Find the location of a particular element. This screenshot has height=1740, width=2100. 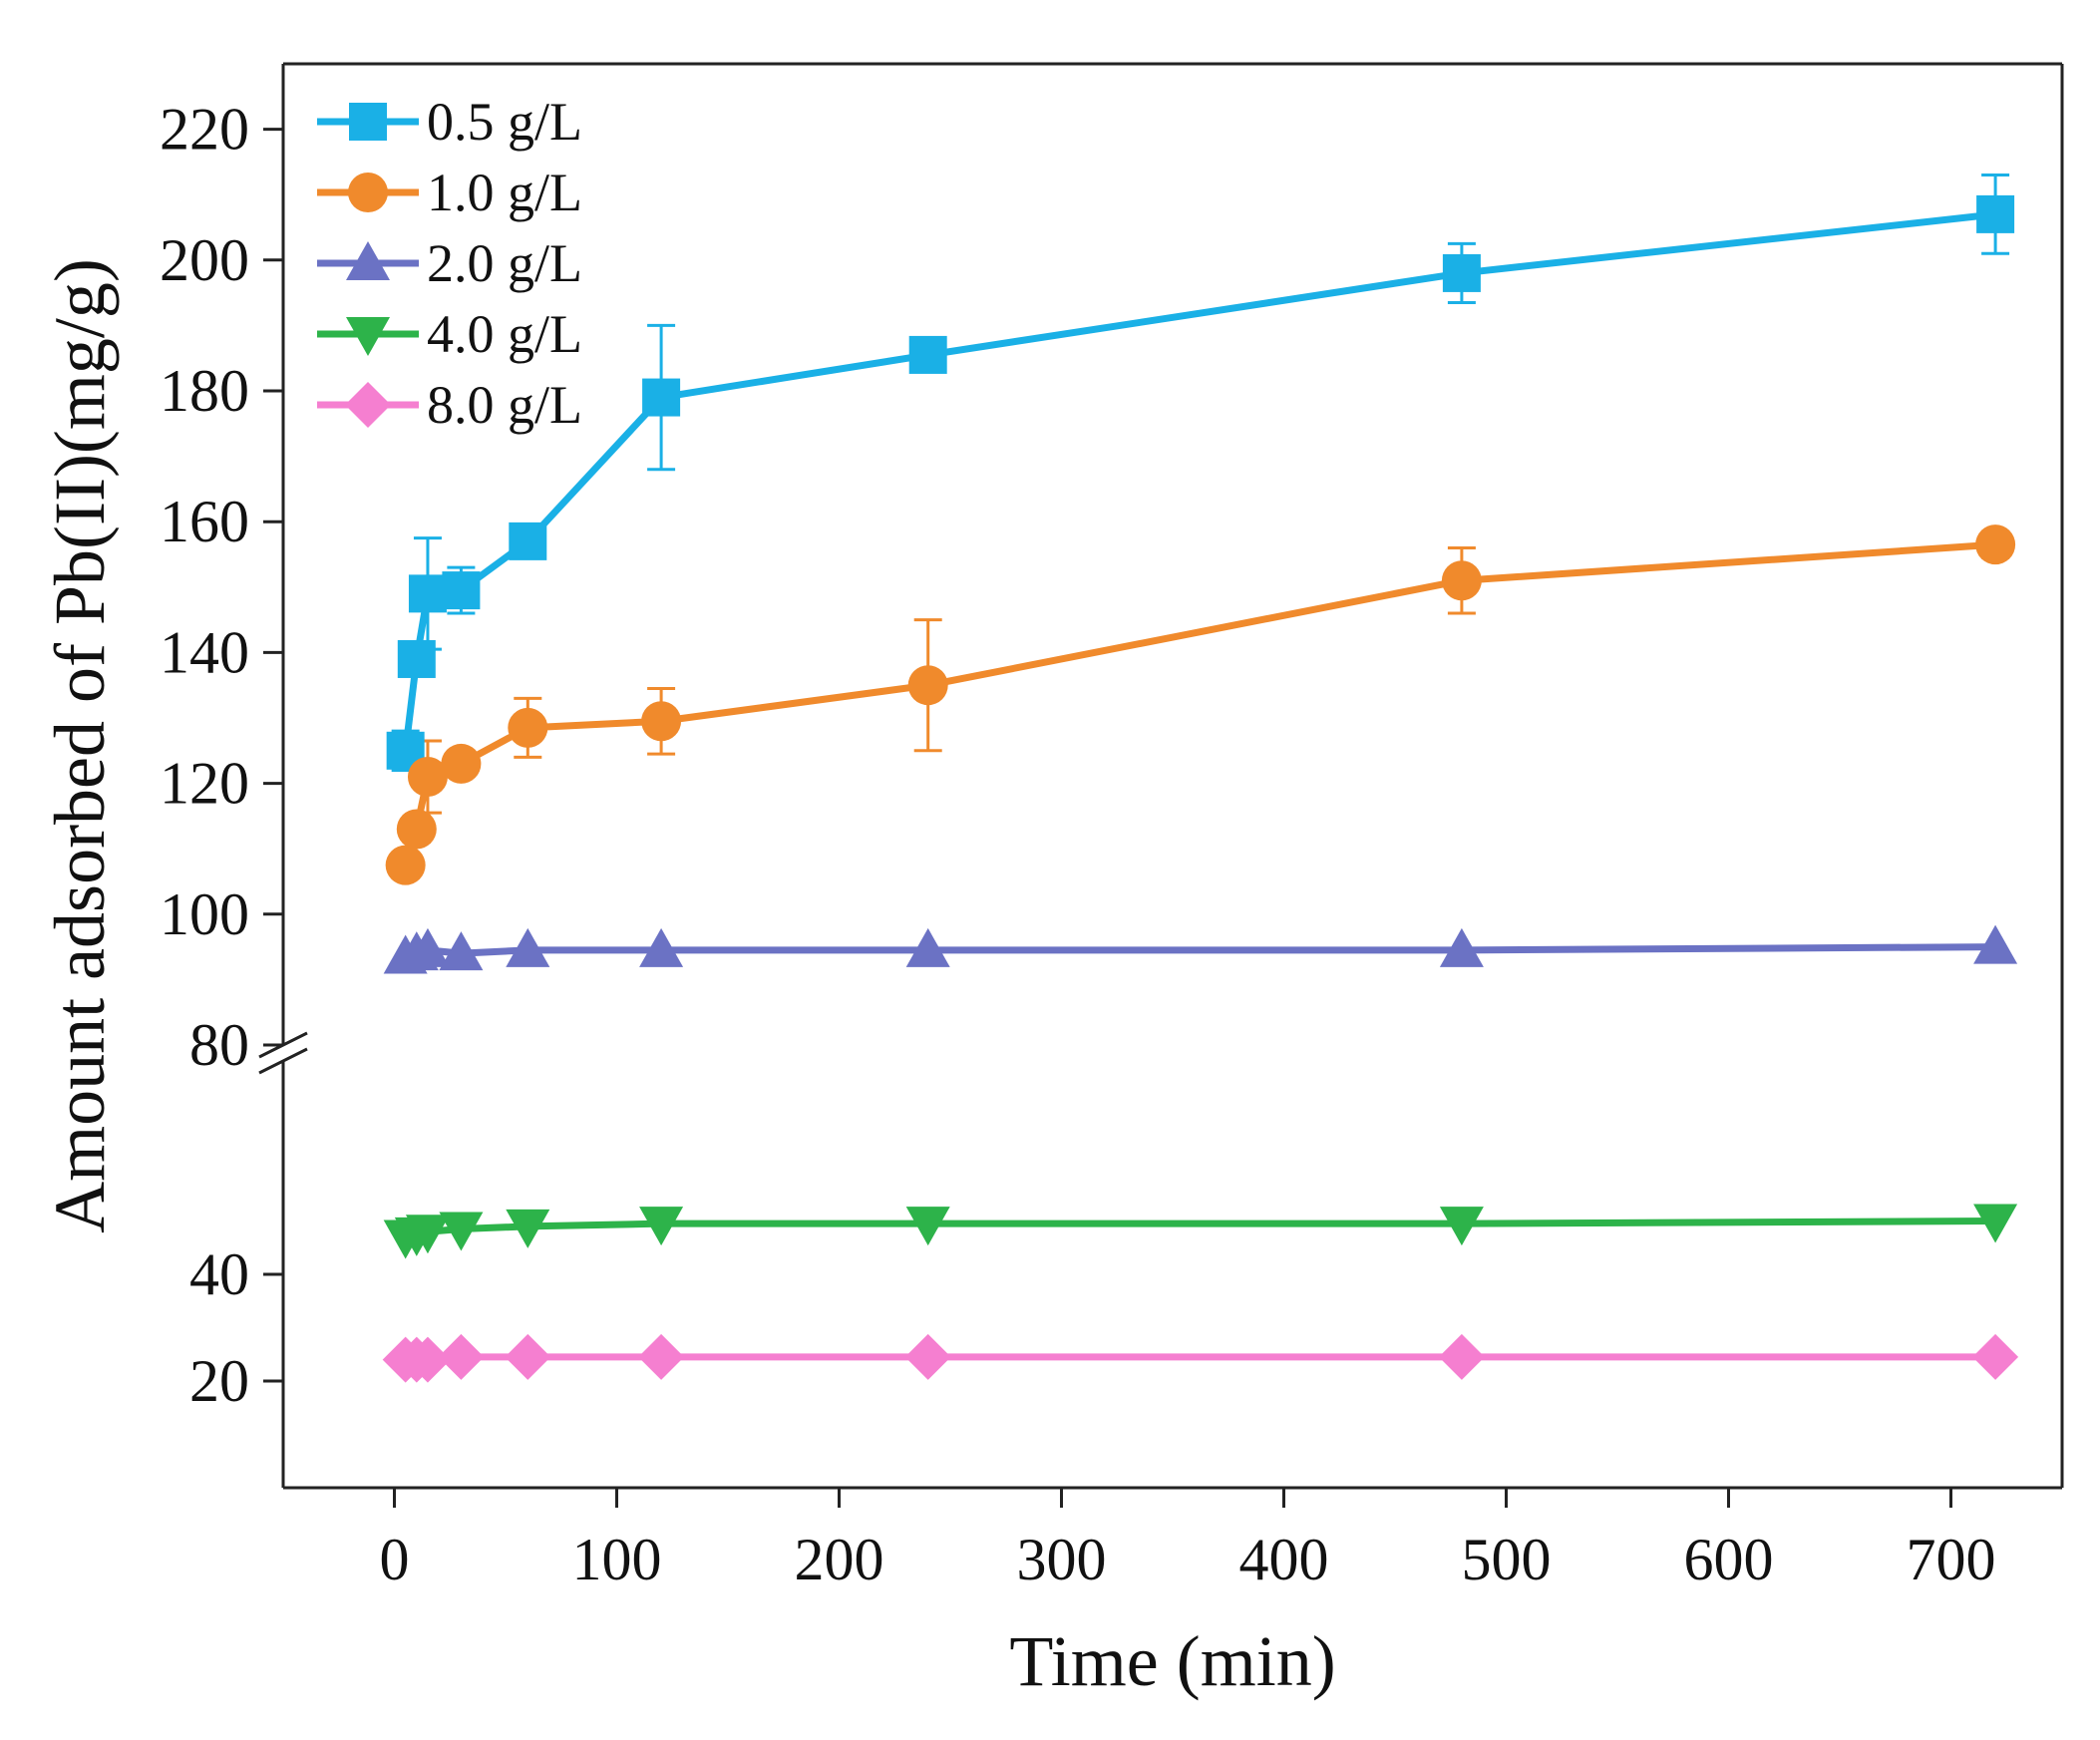

x-axis: 0 100 200 300 400 500 600 700 is located at coordinates (1188, 1540).